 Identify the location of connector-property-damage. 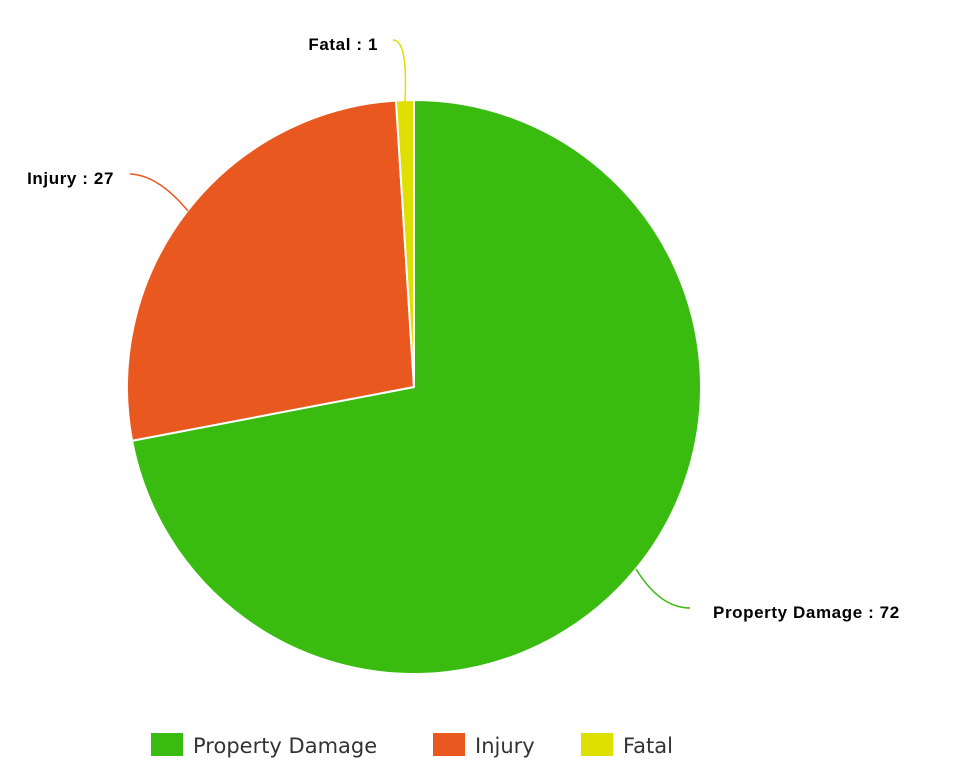
(663, 588).